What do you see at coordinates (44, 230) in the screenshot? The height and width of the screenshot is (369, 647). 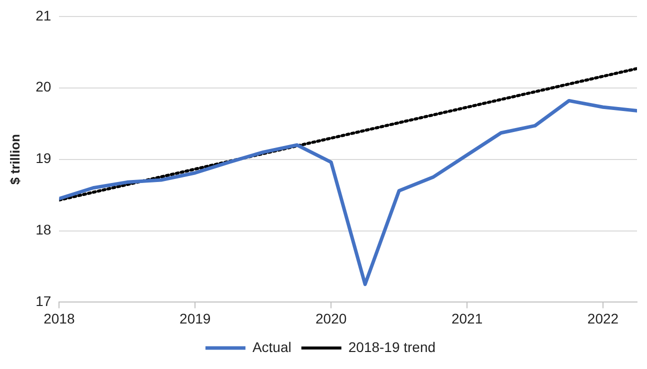 I see `y-tick-label: 18` at bounding box center [44, 230].